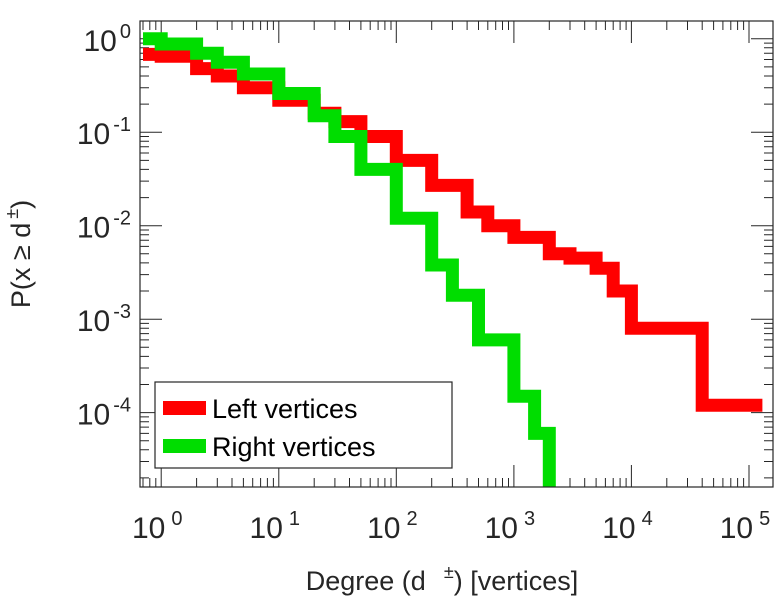 Image resolution: width=779 pixels, height=600 pixels. I want to click on y-tick-exponent: -4, so click(122, 406).